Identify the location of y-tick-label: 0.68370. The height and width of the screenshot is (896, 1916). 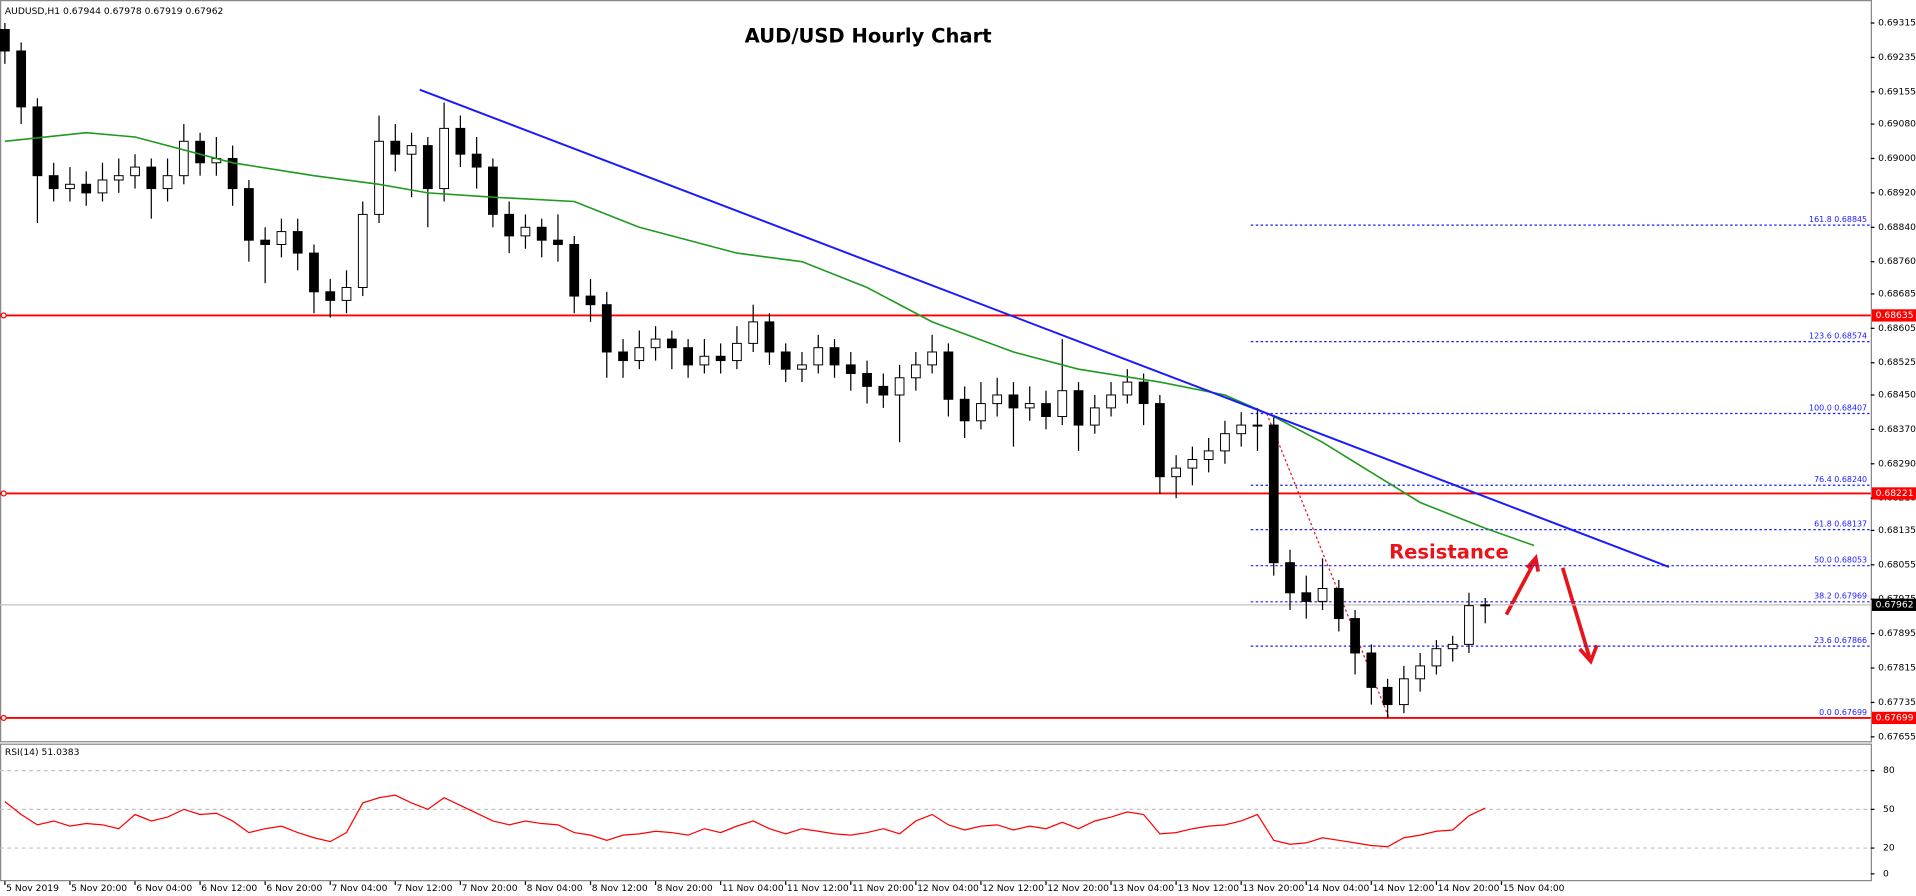
(1897, 429).